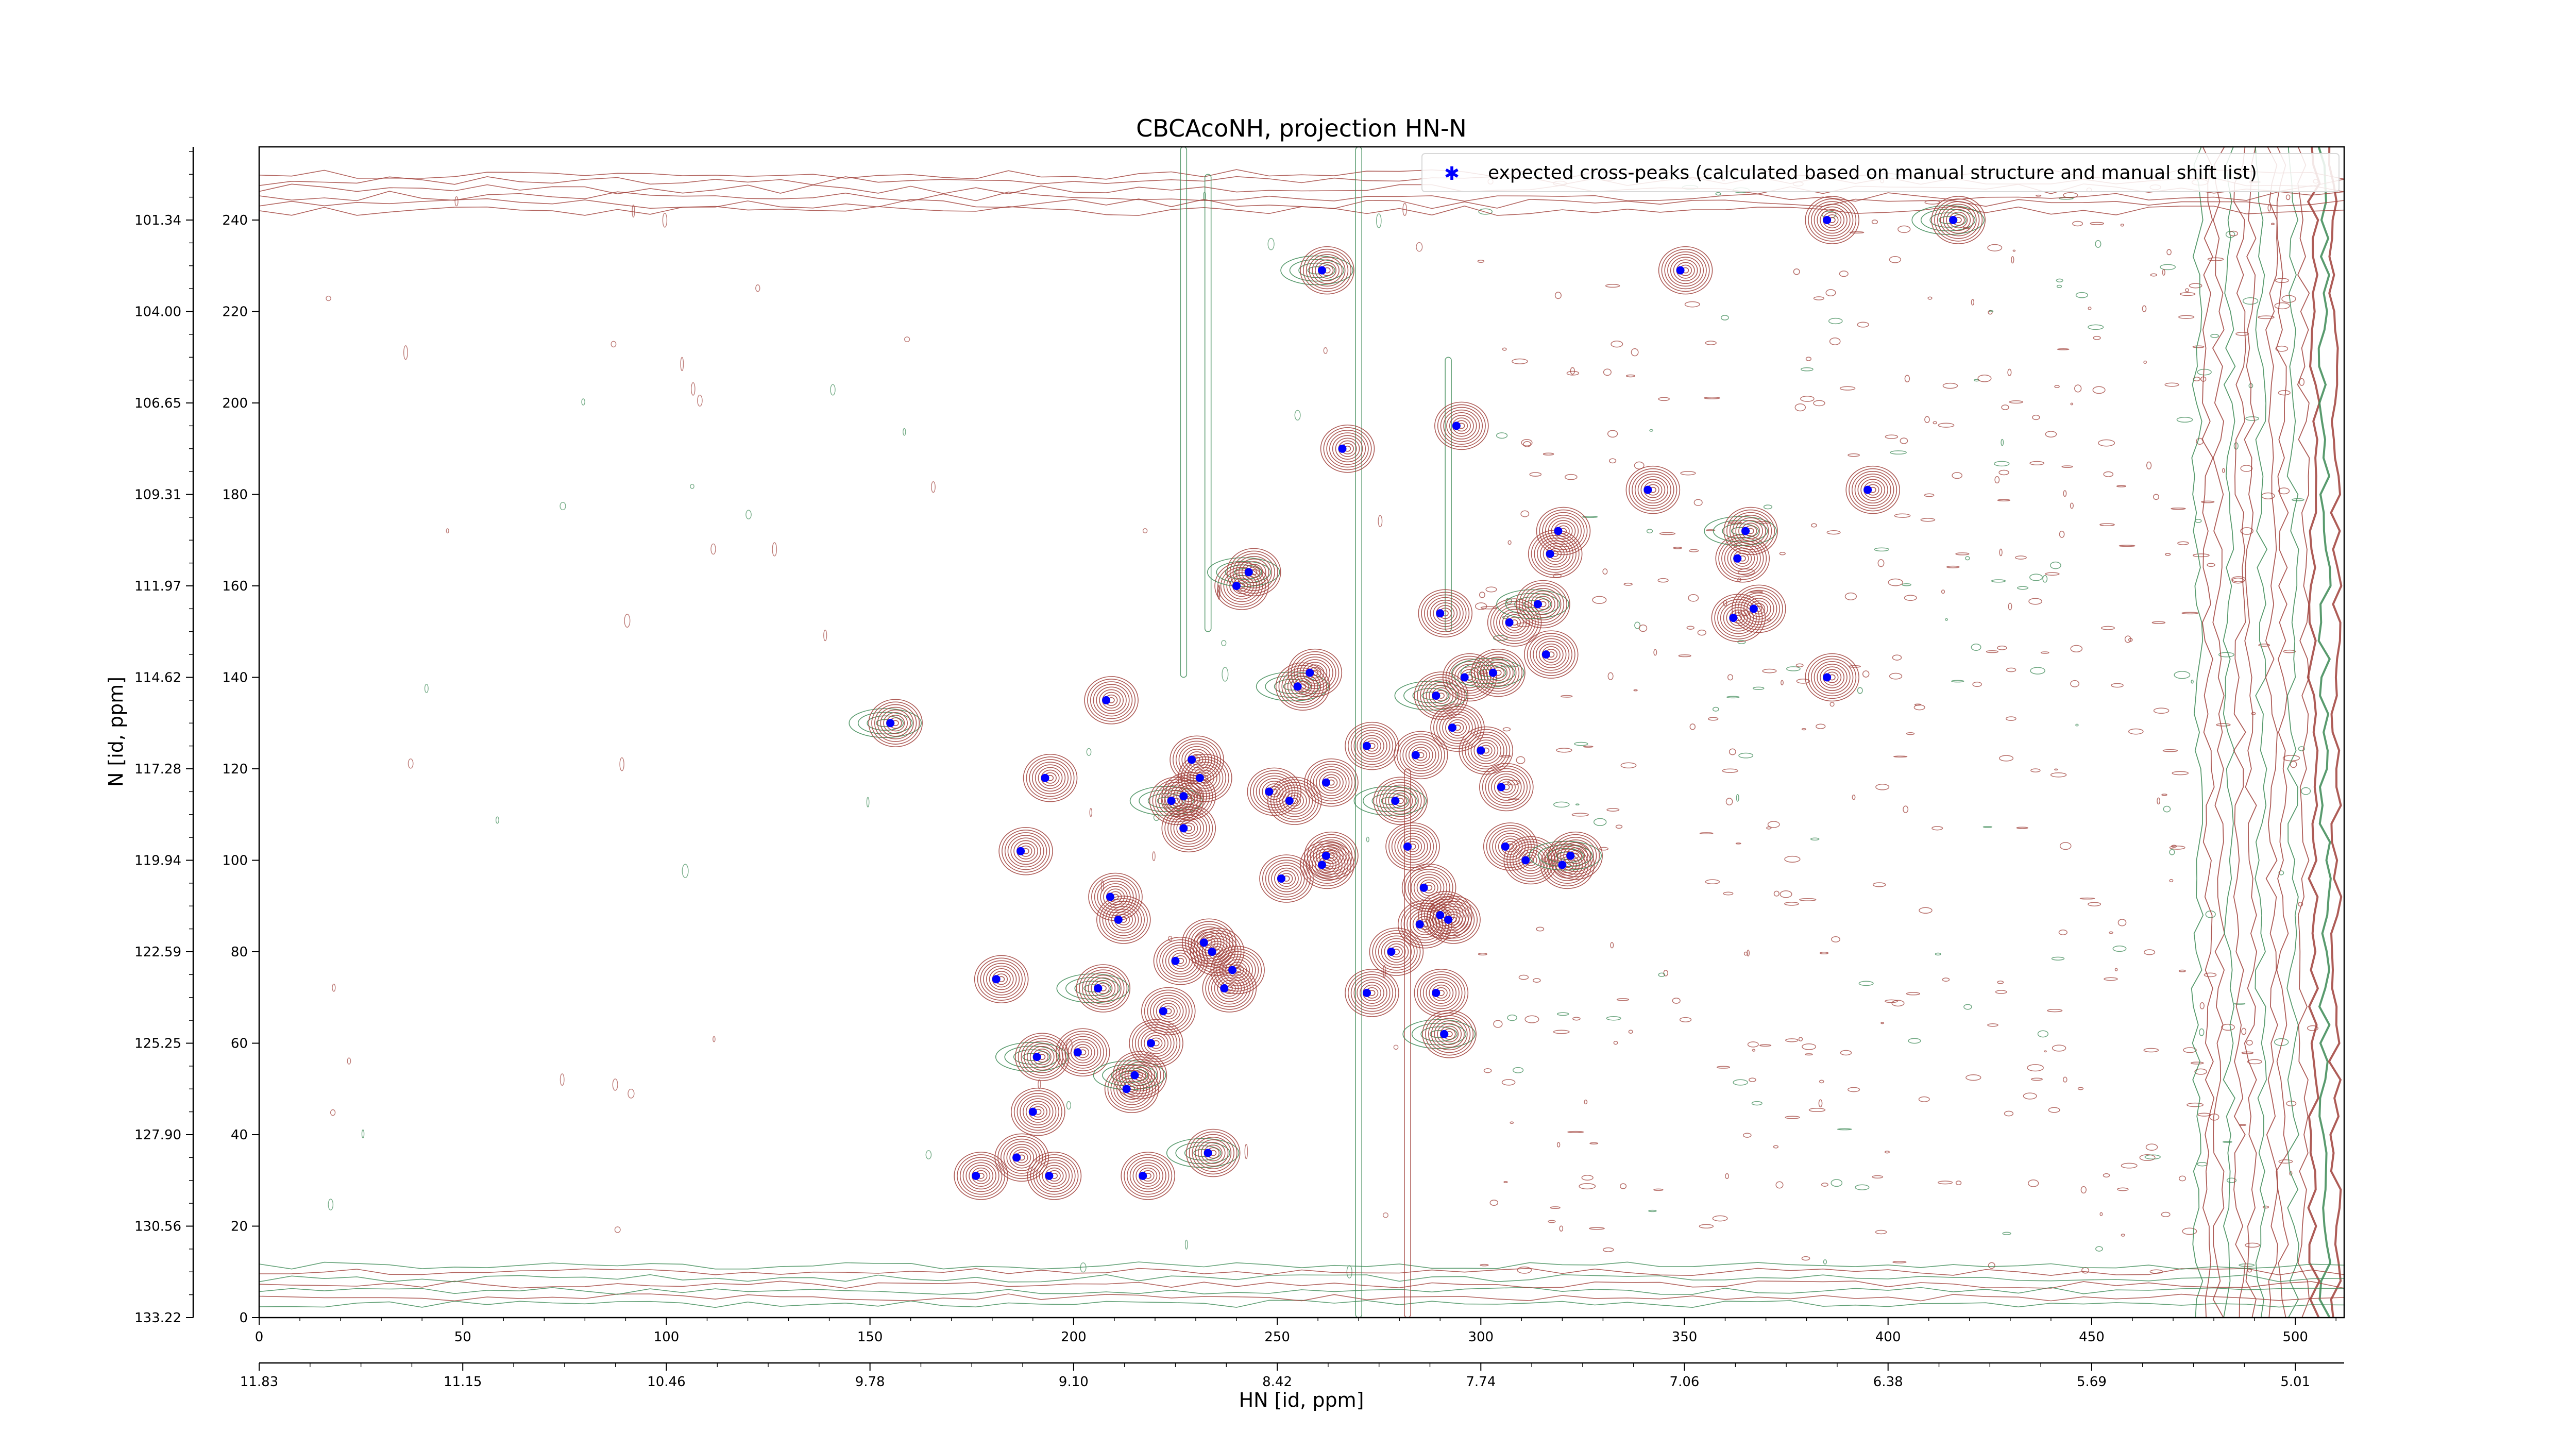 This screenshot has height=1449, width=2576. Describe the element at coordinates (157, 1227) in the screenshot. I see `y-ppm-tick-label: 130.56` at that location.